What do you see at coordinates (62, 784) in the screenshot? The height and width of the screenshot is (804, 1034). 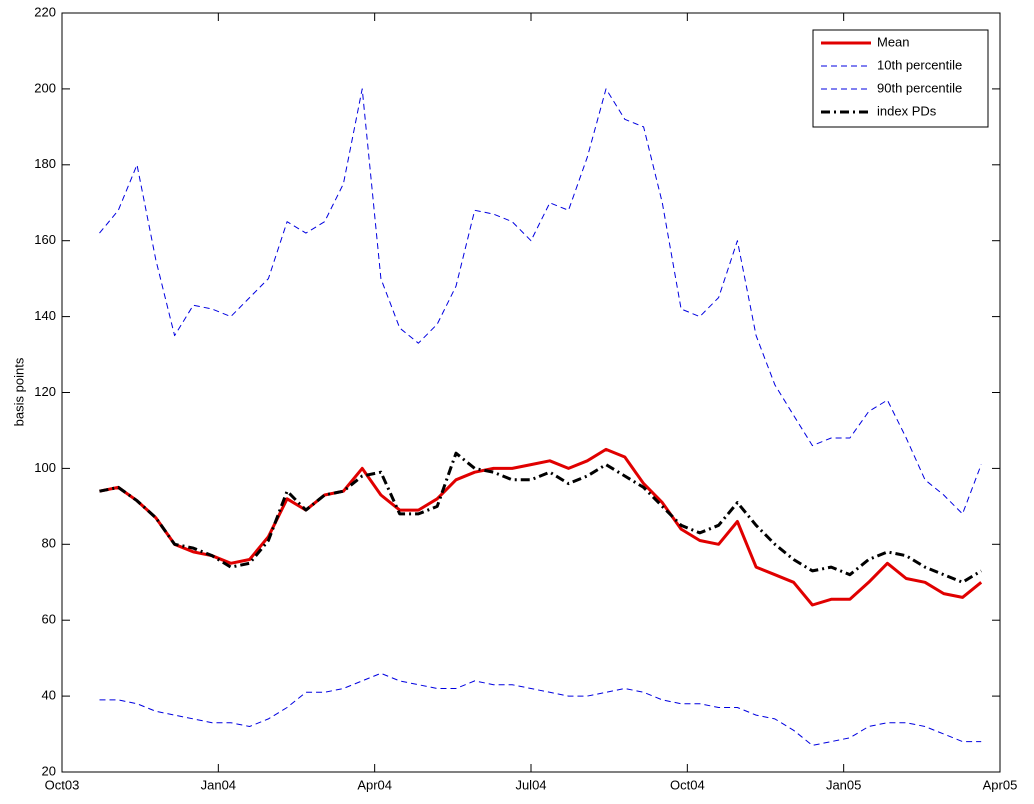 I see `x-tick-label: Oct03` at bounding box center [62, 784].